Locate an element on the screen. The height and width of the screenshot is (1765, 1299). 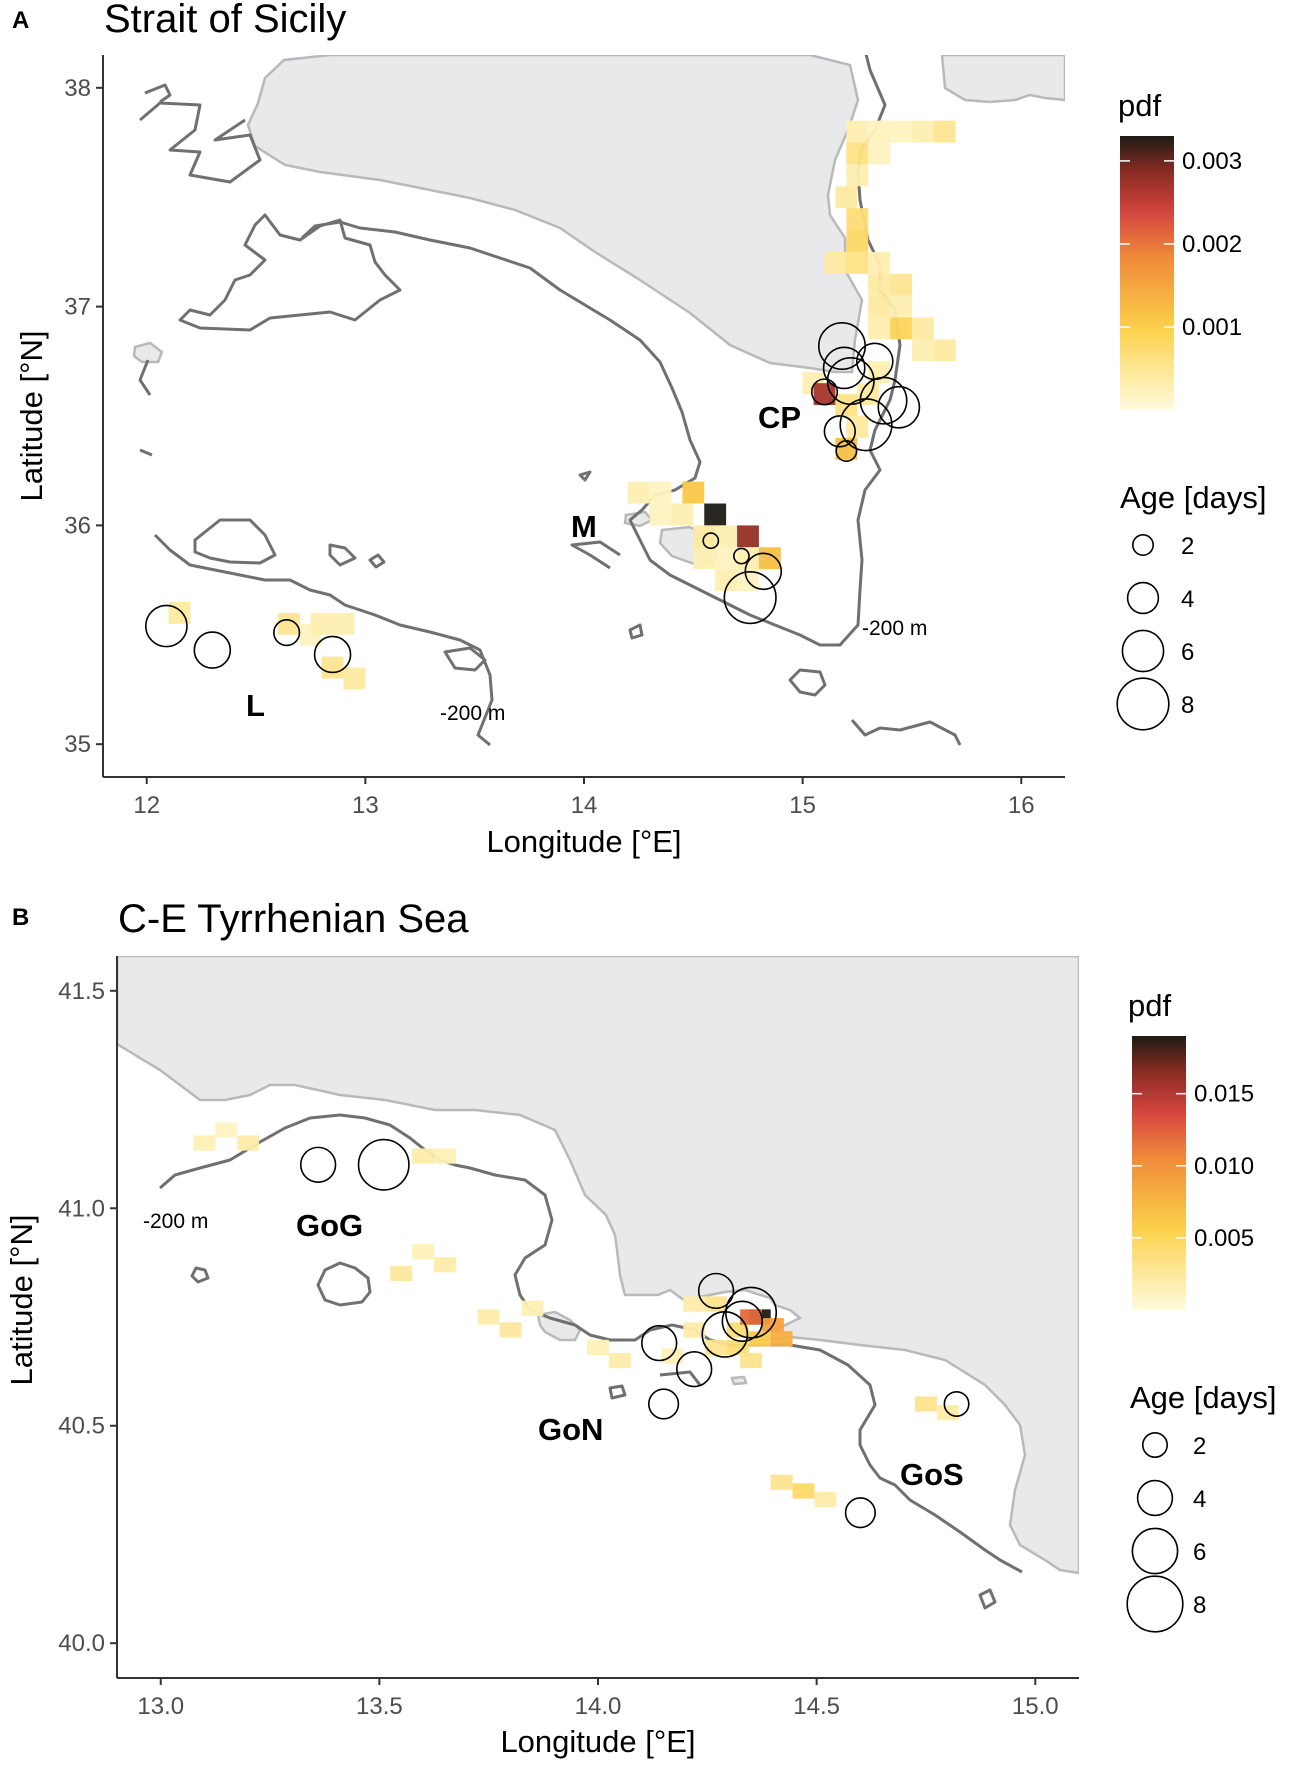
x-tick-label-a-4: 16 is located at coordinates (1021, 805).